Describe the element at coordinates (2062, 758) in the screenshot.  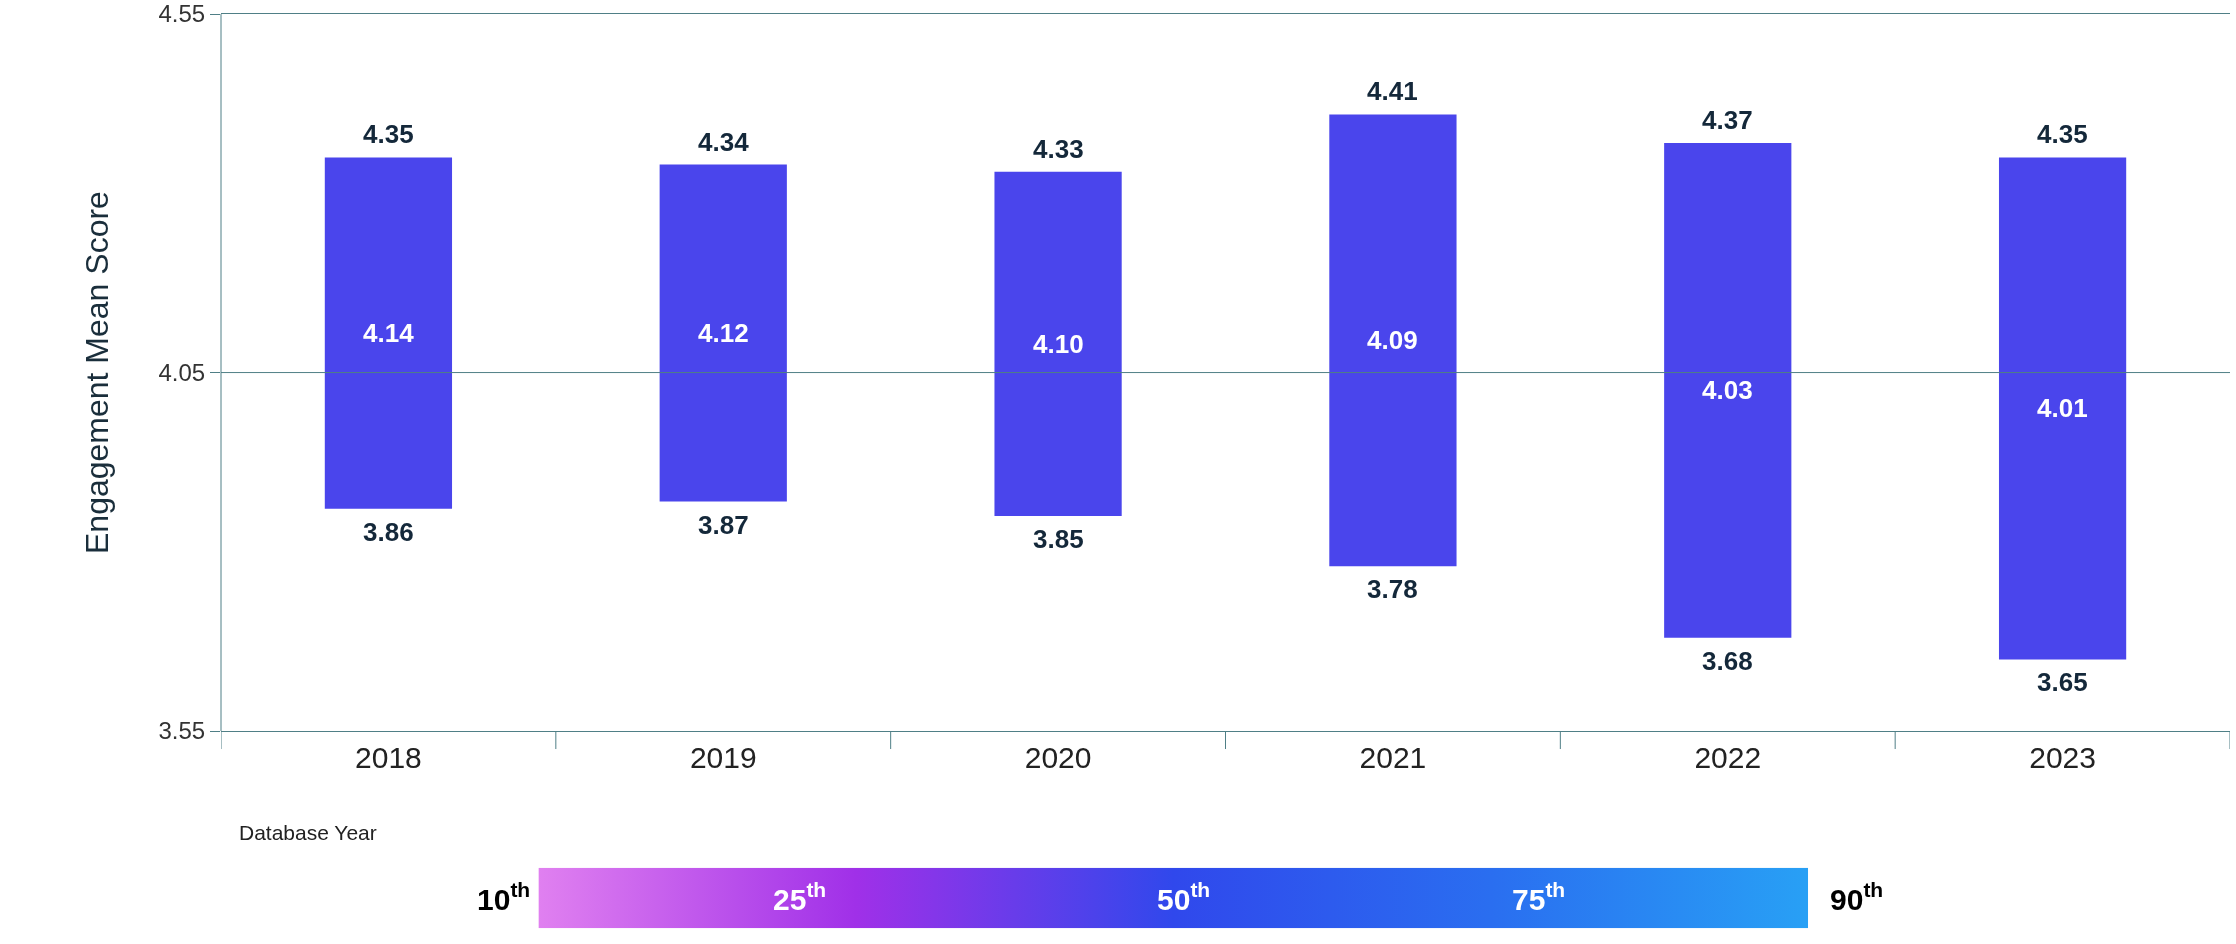
I see `x-tick-label: 2023` at that location.